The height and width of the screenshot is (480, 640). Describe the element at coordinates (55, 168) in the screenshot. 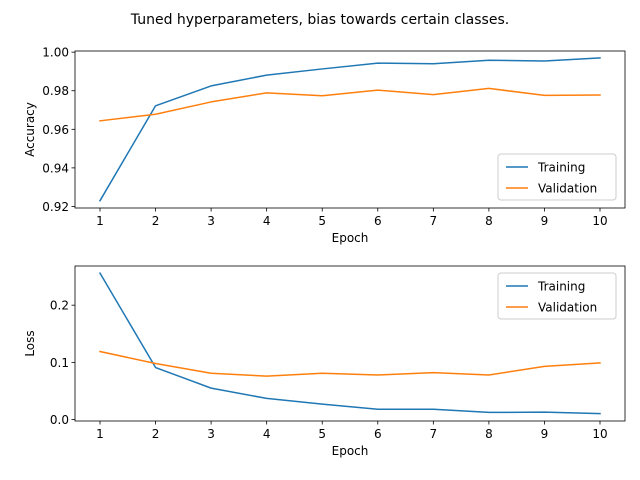

I see `accuracy-y-tick-label: 0.94` at that location.